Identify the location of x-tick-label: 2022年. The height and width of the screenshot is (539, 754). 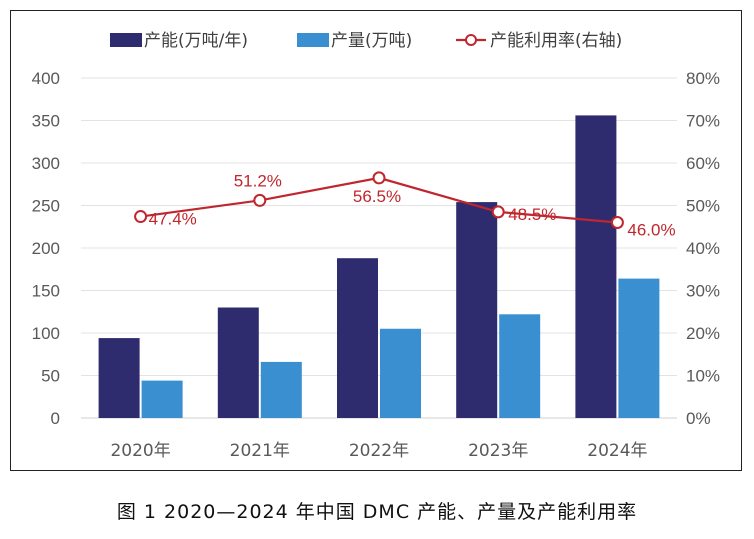
(379, 451).